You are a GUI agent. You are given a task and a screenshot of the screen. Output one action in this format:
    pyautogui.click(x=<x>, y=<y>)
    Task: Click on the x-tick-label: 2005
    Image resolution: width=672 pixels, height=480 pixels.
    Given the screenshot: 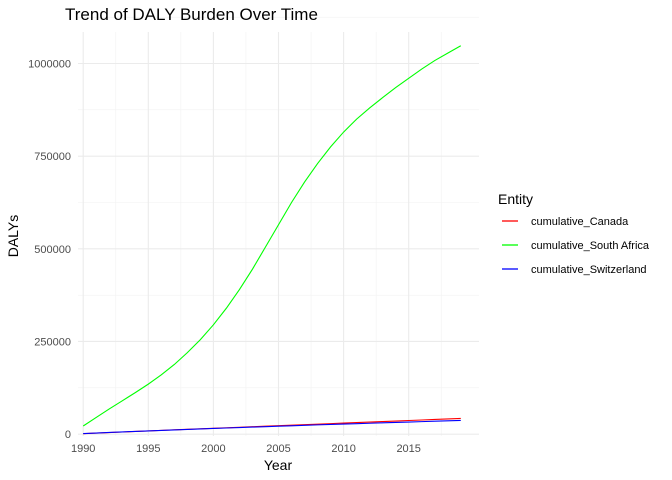 What is the action you would take?
    pyautogui.click(x=278, y=449)
    